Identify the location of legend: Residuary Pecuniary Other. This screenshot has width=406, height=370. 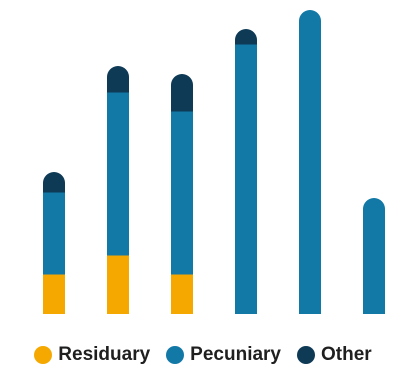
(203, 355).